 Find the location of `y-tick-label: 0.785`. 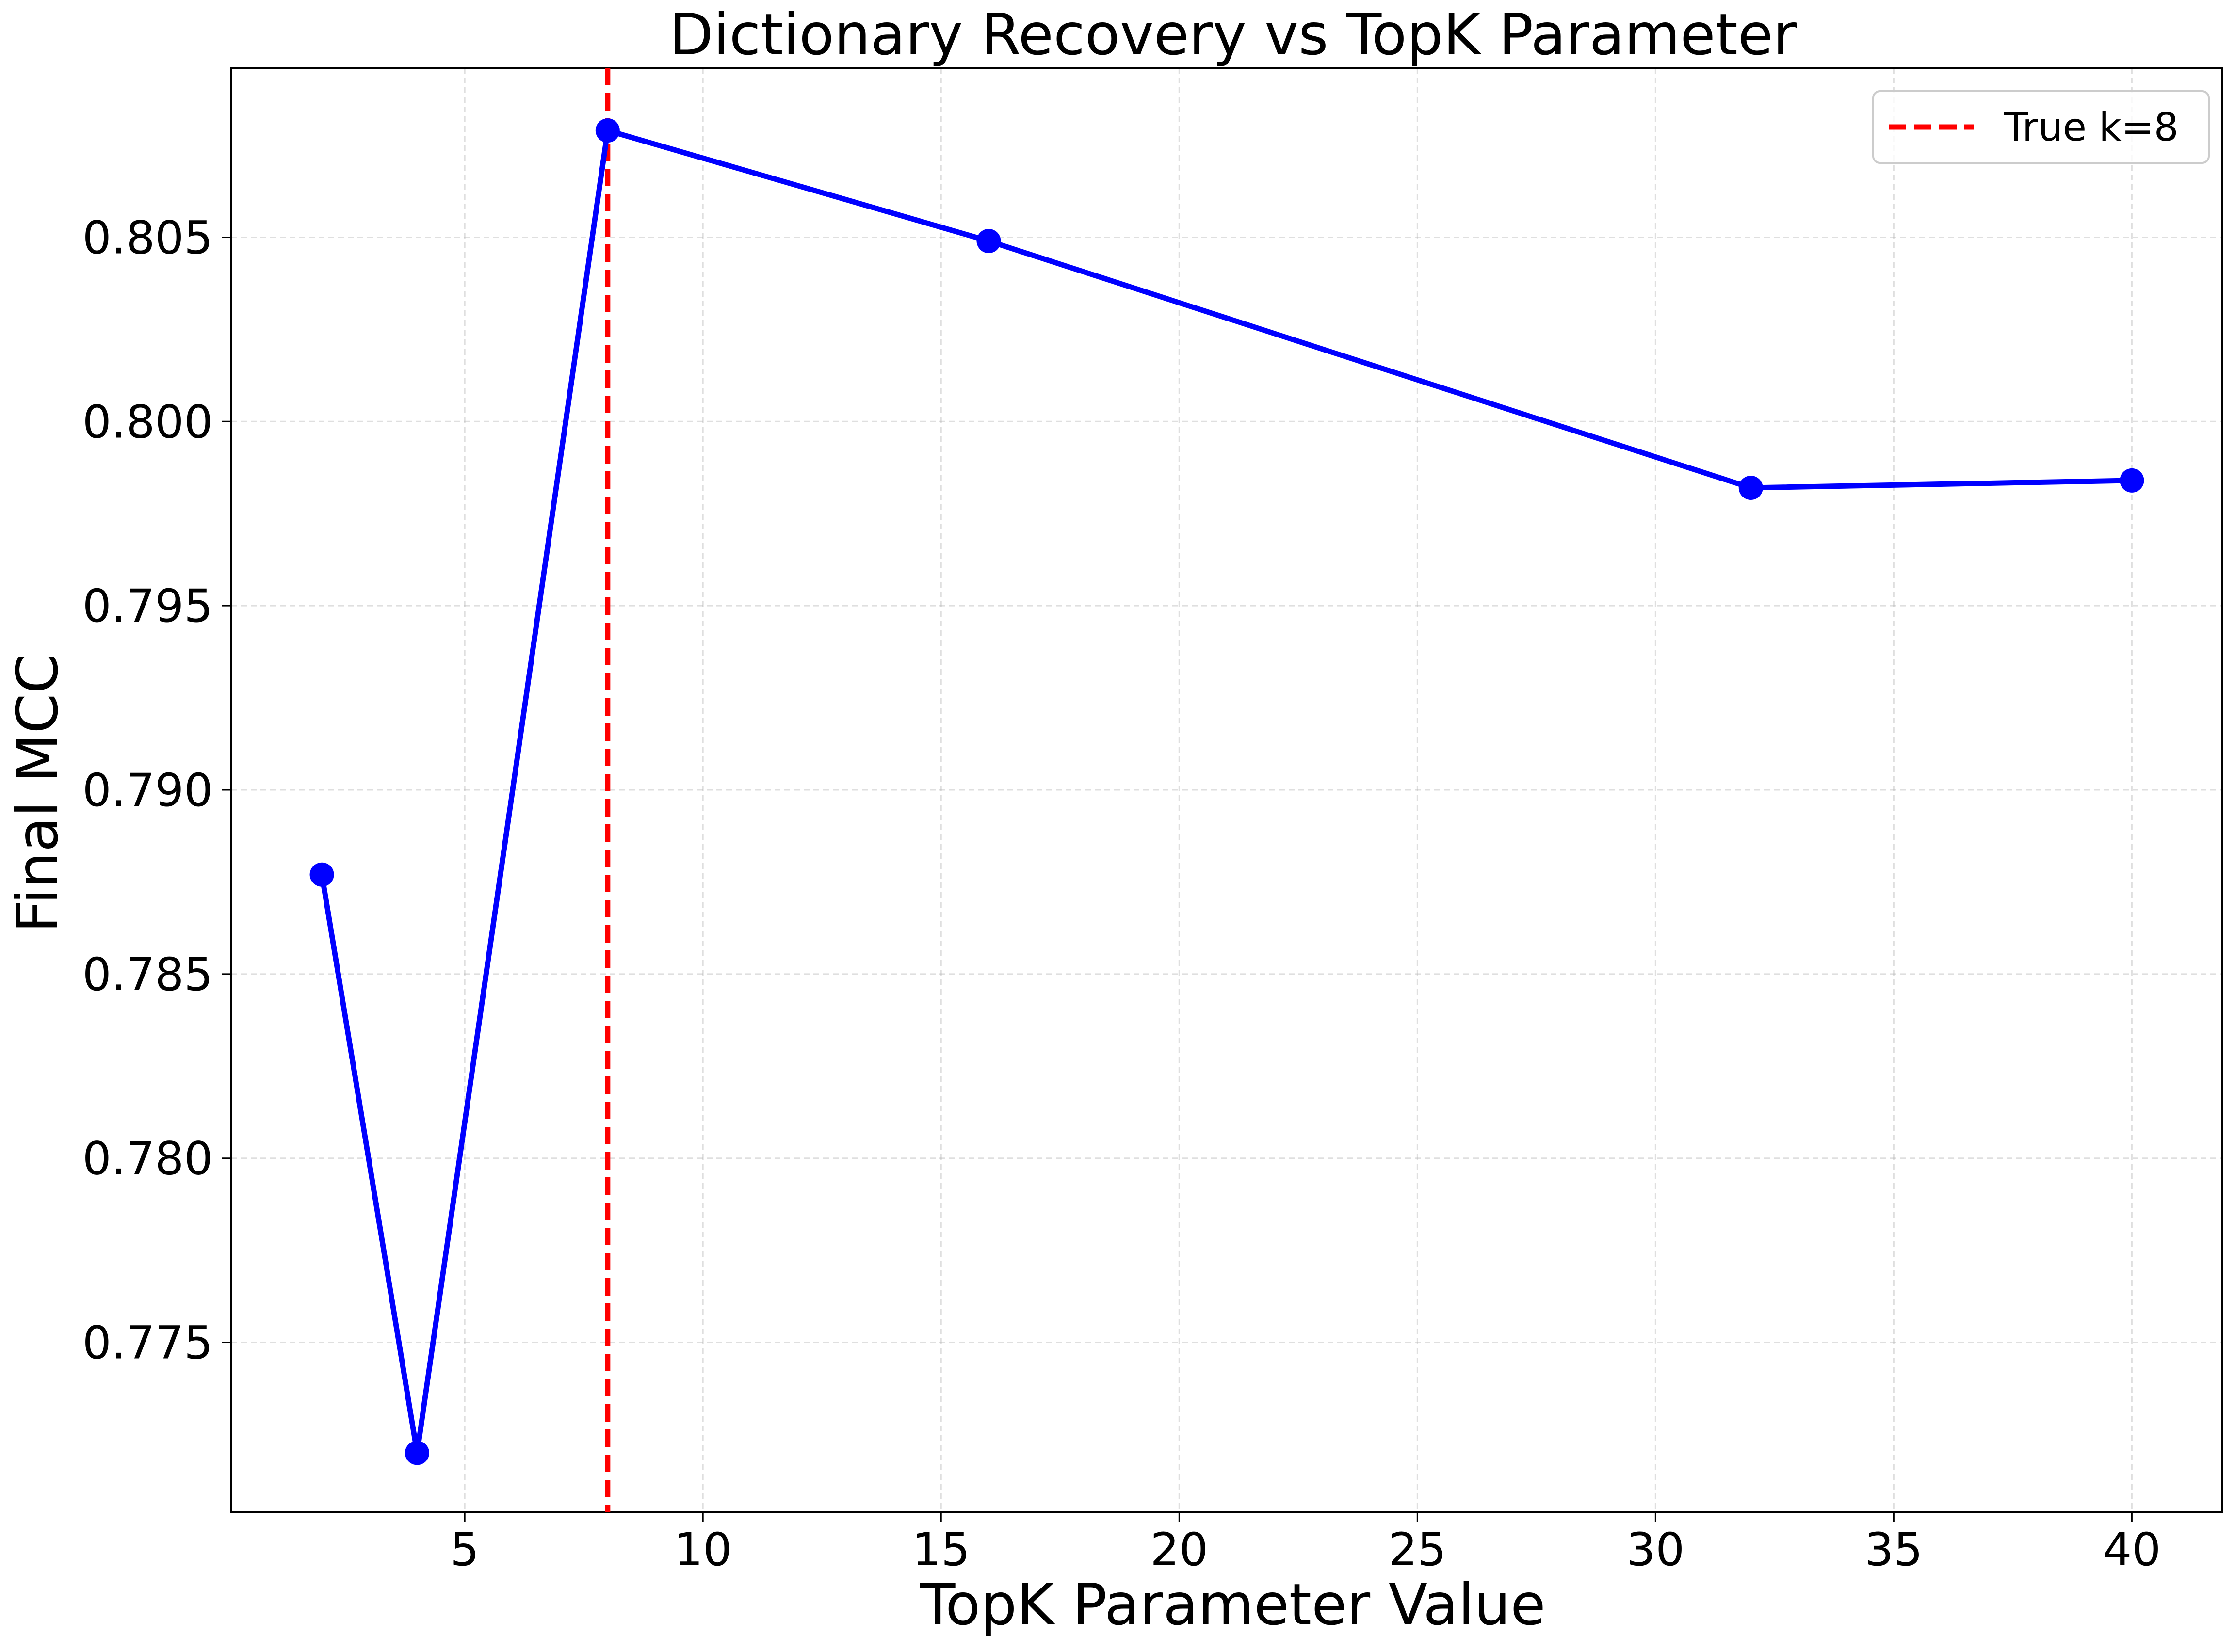

y-tick-label: 0.785 is located at coordinates (148, 974).